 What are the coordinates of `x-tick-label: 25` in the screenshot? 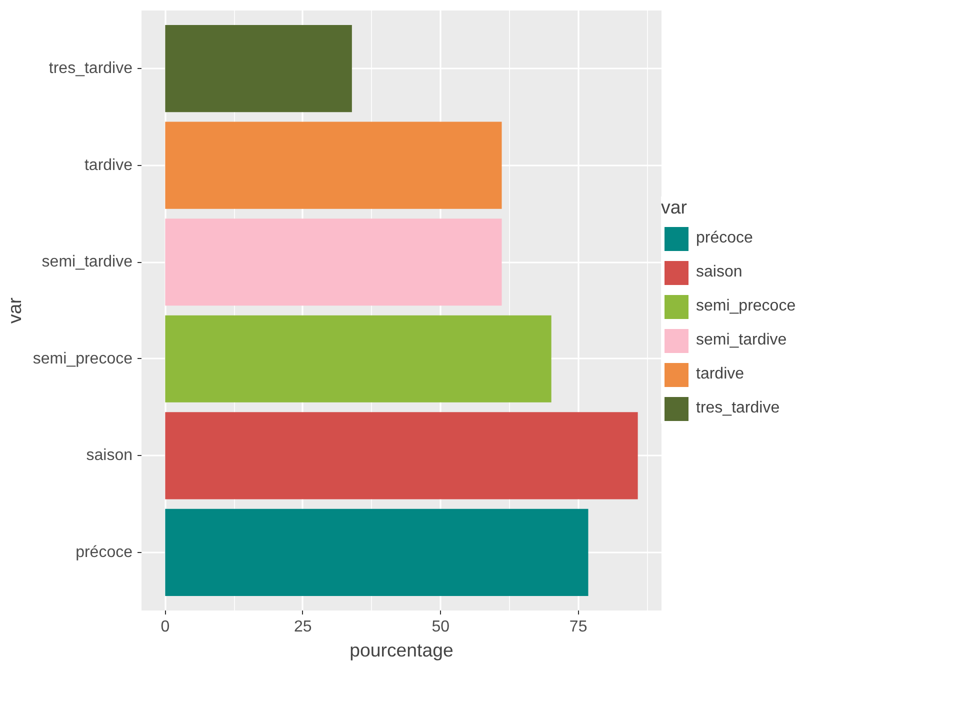 It's located at (303, 627).